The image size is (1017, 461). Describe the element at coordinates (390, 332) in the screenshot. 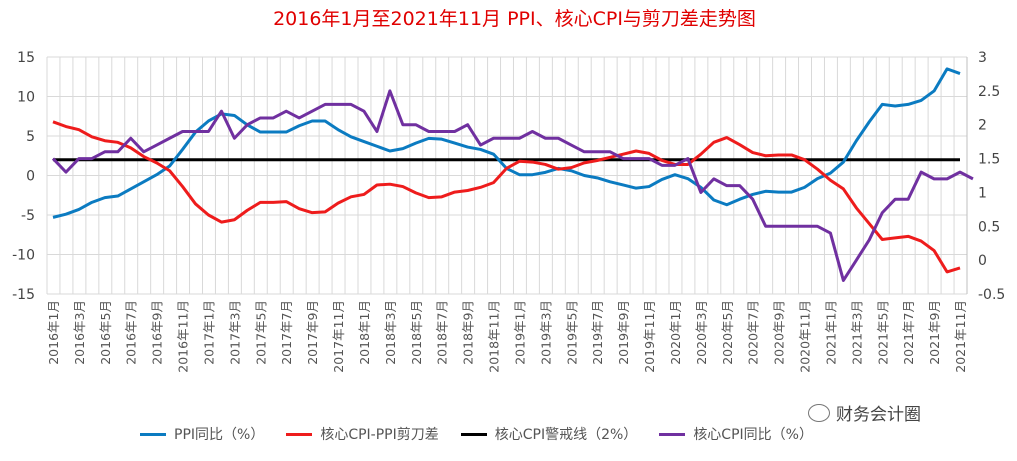

I see `x-tick-label: 2018年3月` at that location.